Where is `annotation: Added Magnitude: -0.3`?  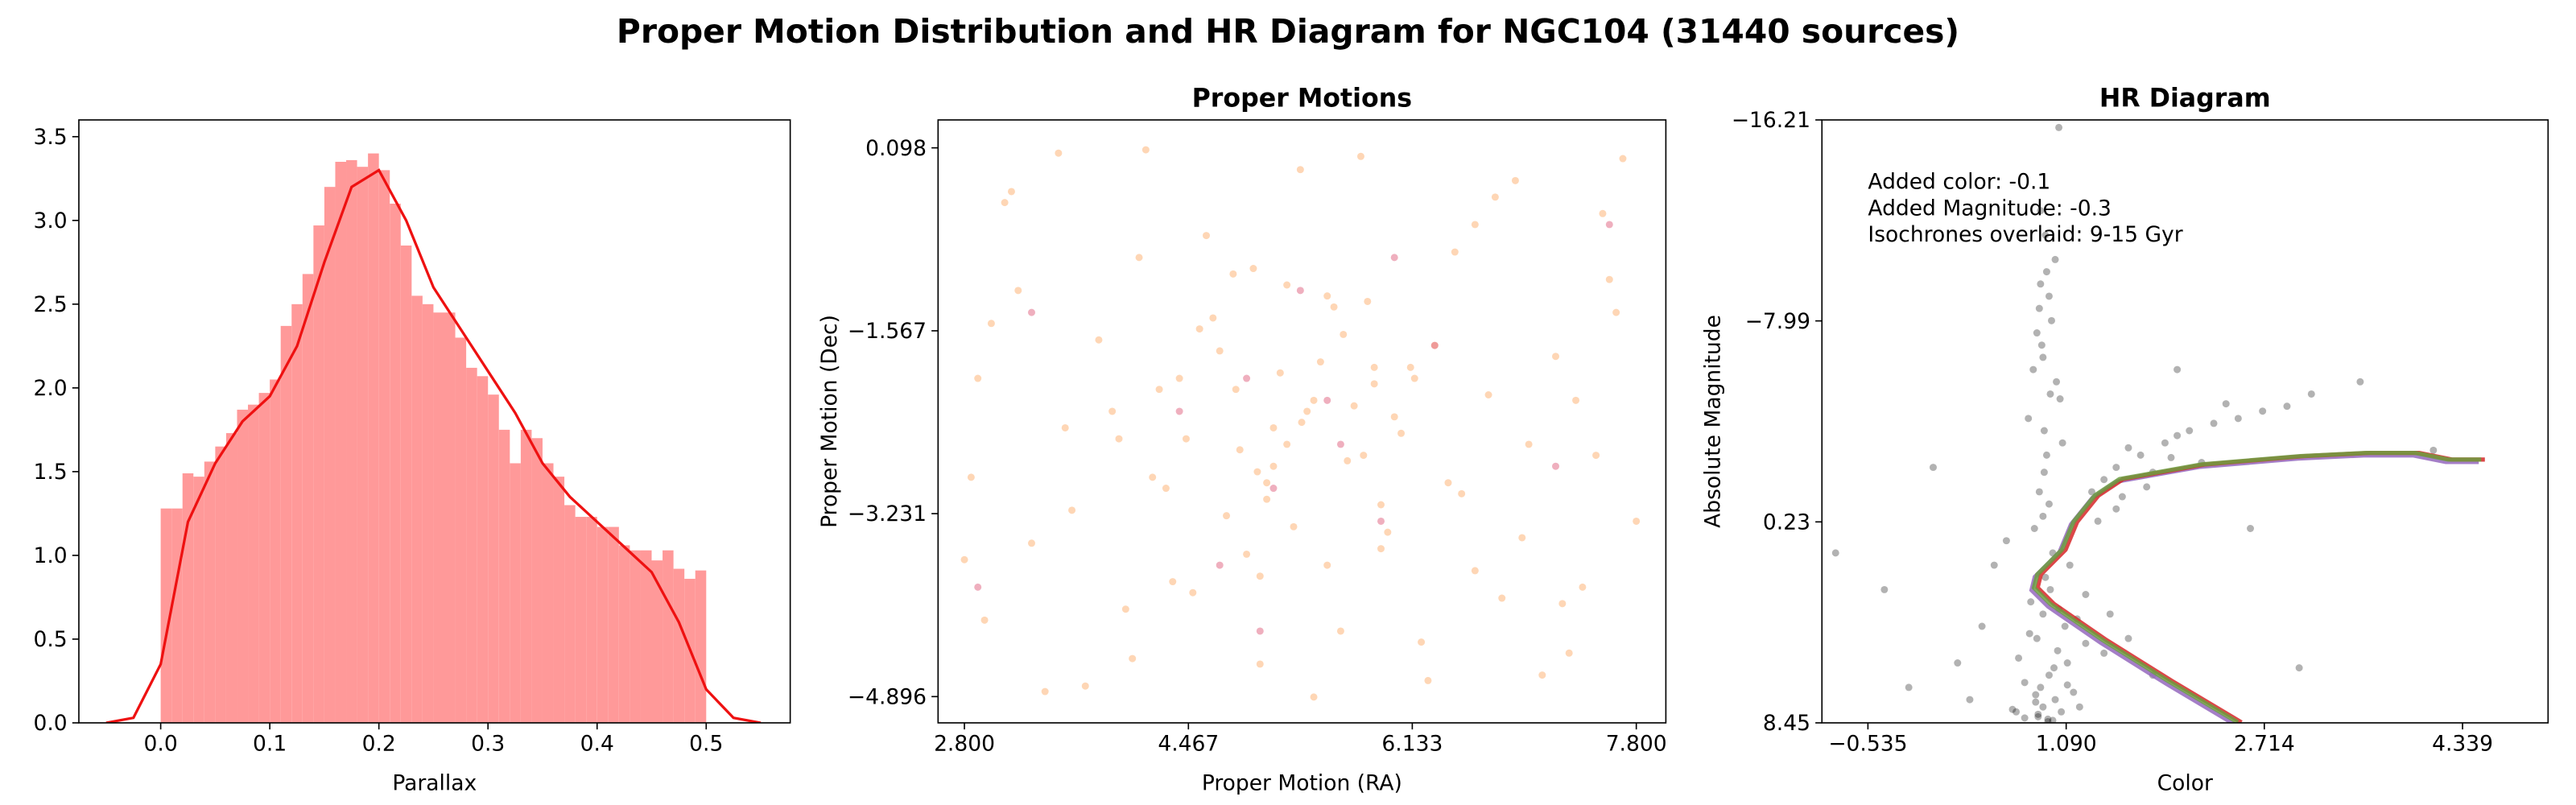 annotation: Added Magnitude: -0.3 is located at coordinates (1989, 208).